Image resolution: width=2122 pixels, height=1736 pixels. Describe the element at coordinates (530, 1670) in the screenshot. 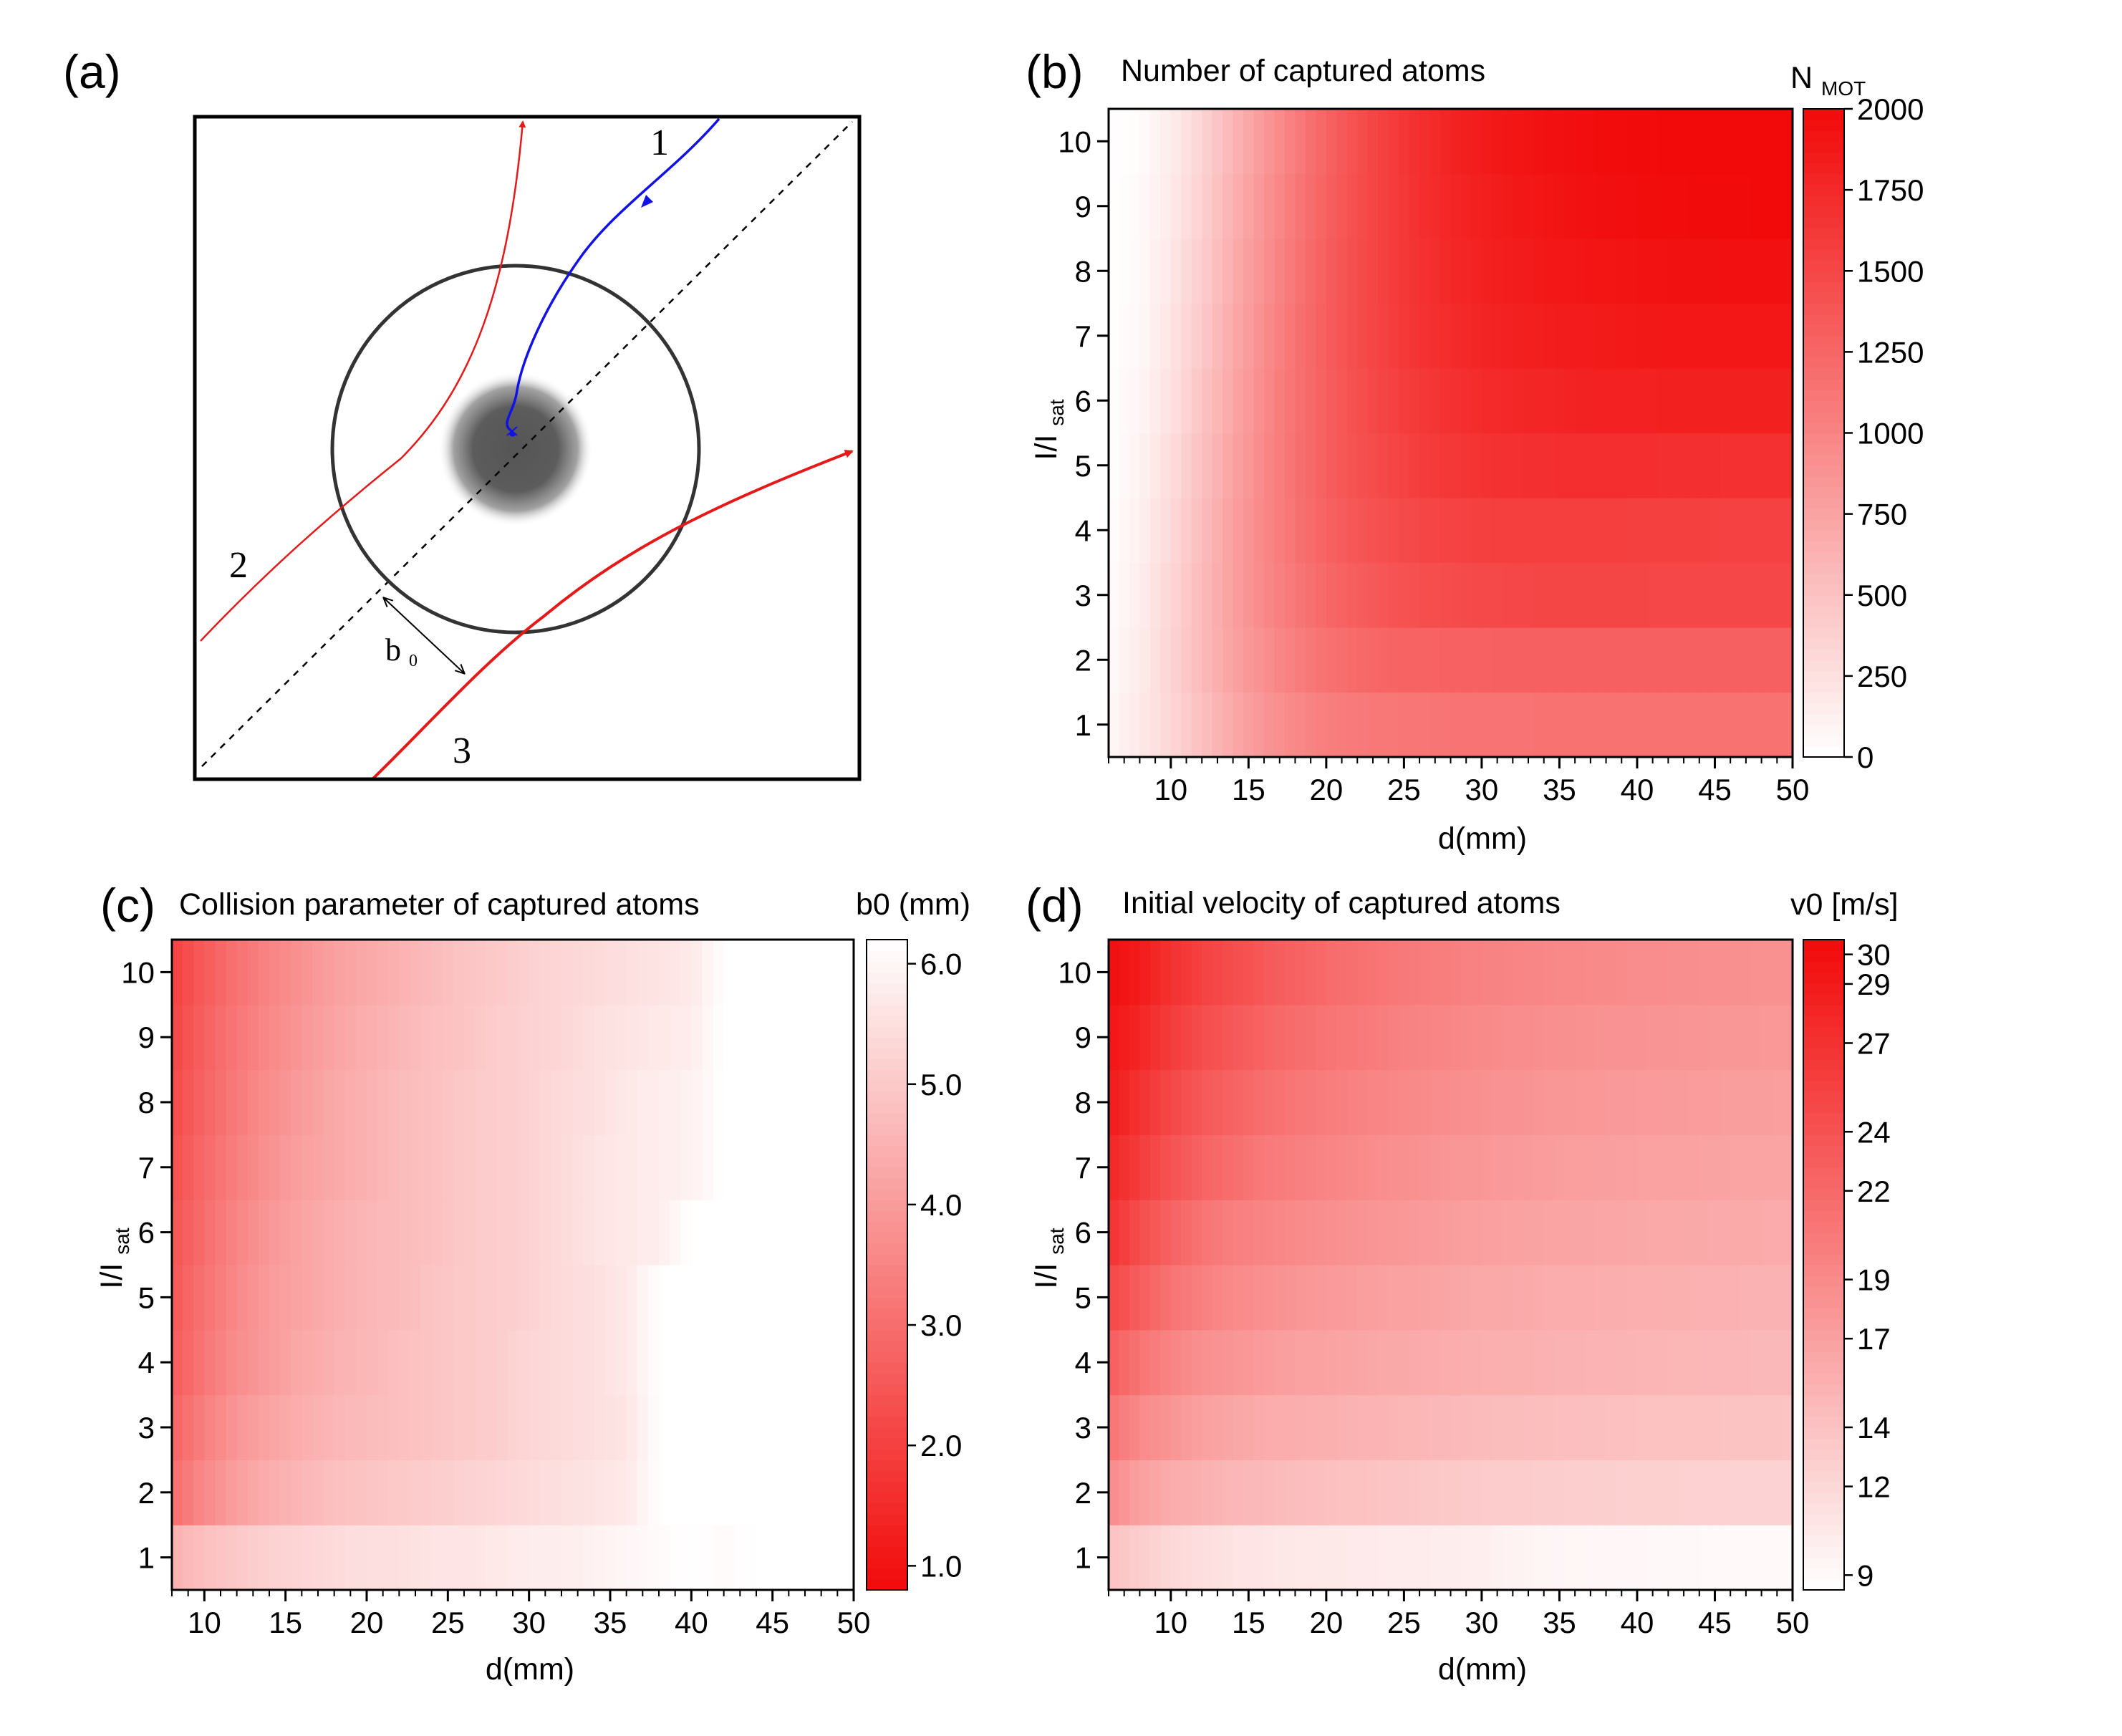

I see `panel-c-xlabel: d(mm)` at that location.